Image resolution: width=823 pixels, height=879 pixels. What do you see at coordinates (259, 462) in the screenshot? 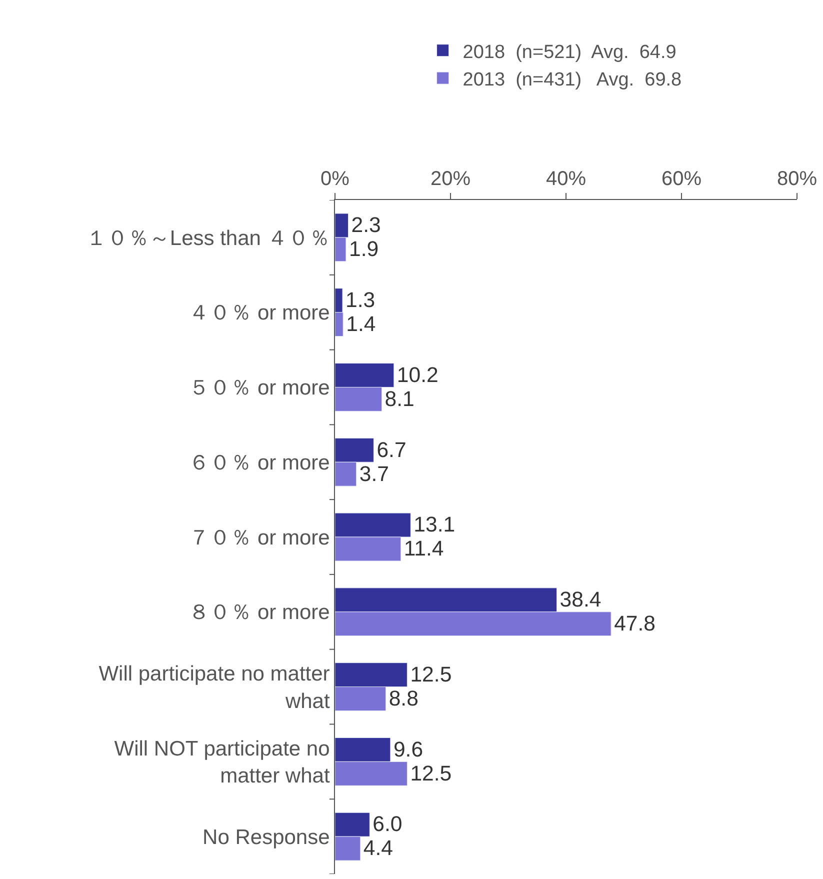
I see `y-tick-label: ６０％ or more` at bounding box center [259, 462].